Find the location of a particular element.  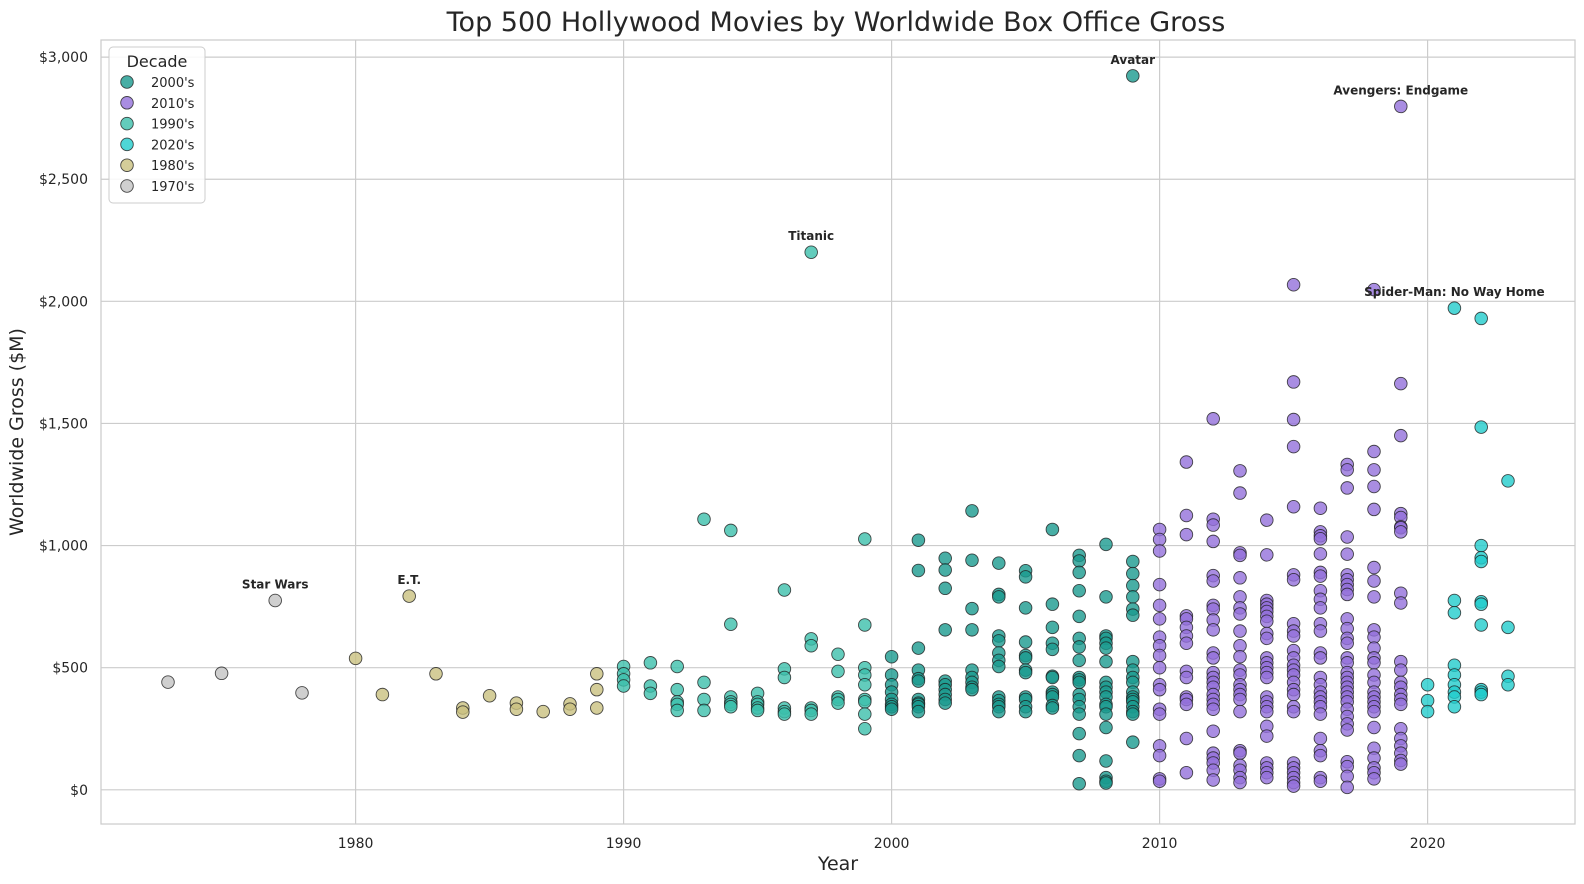

x-tick-label: 2000 is located at coordinates (892, 844).